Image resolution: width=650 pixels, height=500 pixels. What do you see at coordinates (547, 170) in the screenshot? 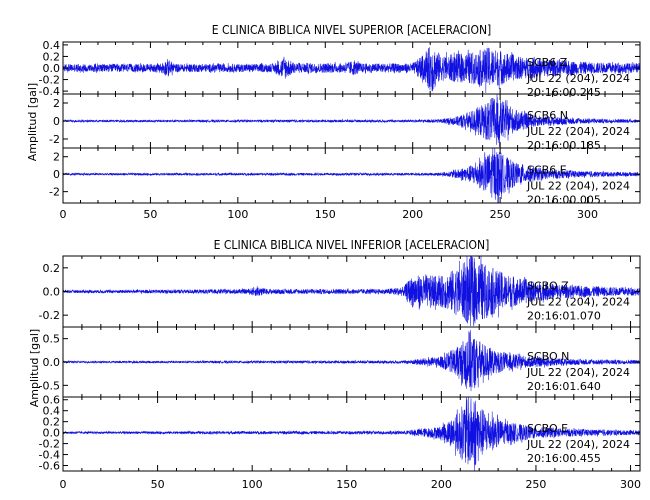
I see `station-component-label: SCB6 E` at bounding box center [547, 170].